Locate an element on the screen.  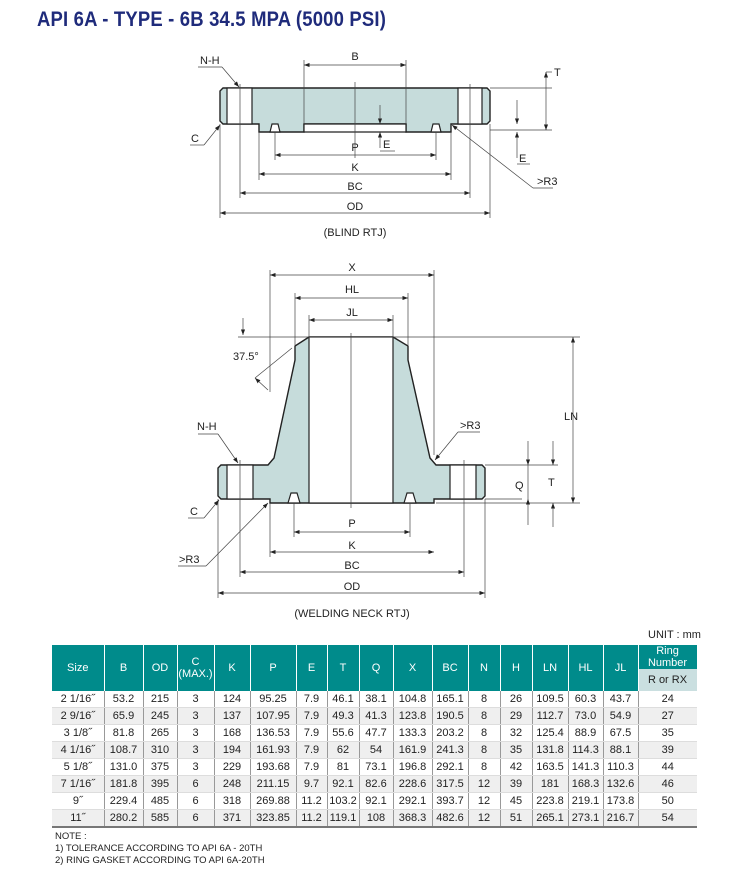
table-cell: 73.0 is located at coordinates (586, 716).